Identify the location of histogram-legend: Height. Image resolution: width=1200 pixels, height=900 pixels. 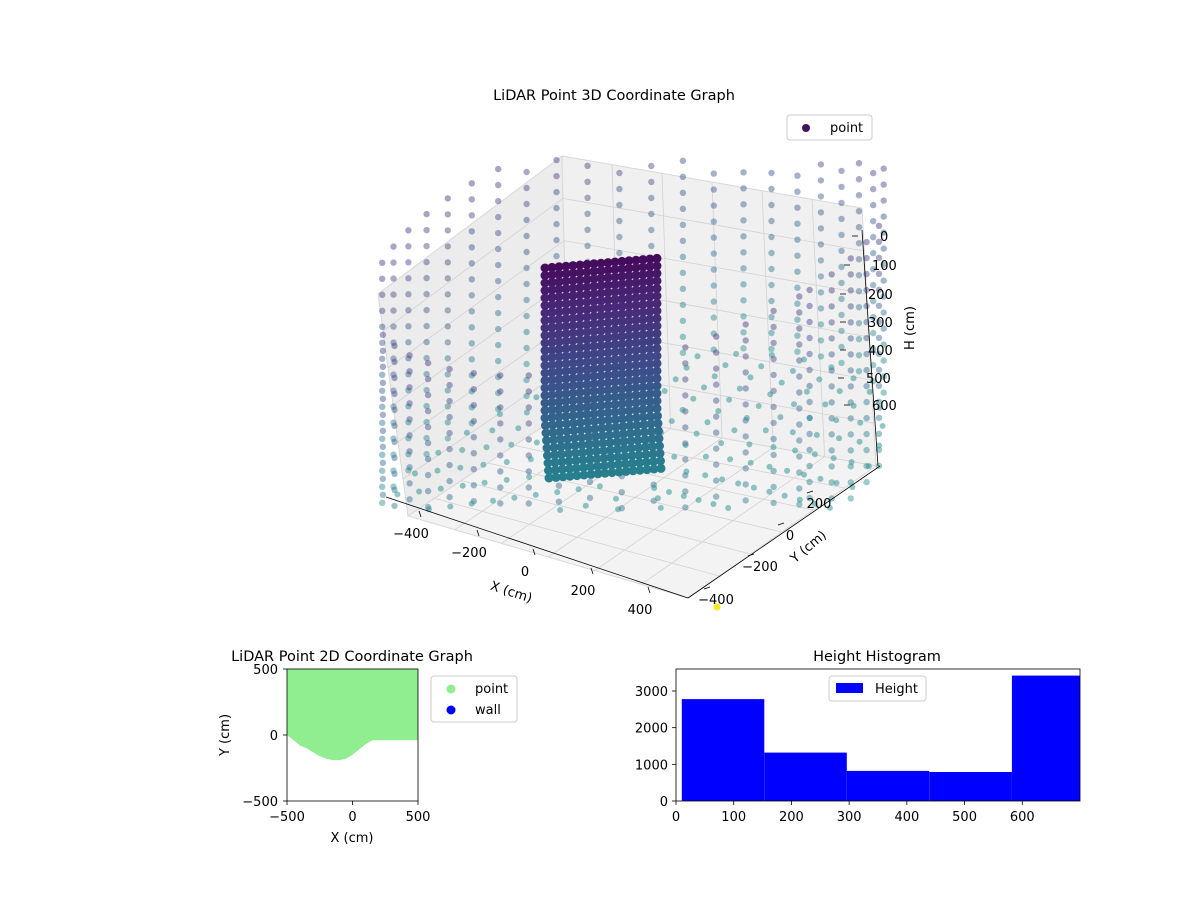
(877, 688).